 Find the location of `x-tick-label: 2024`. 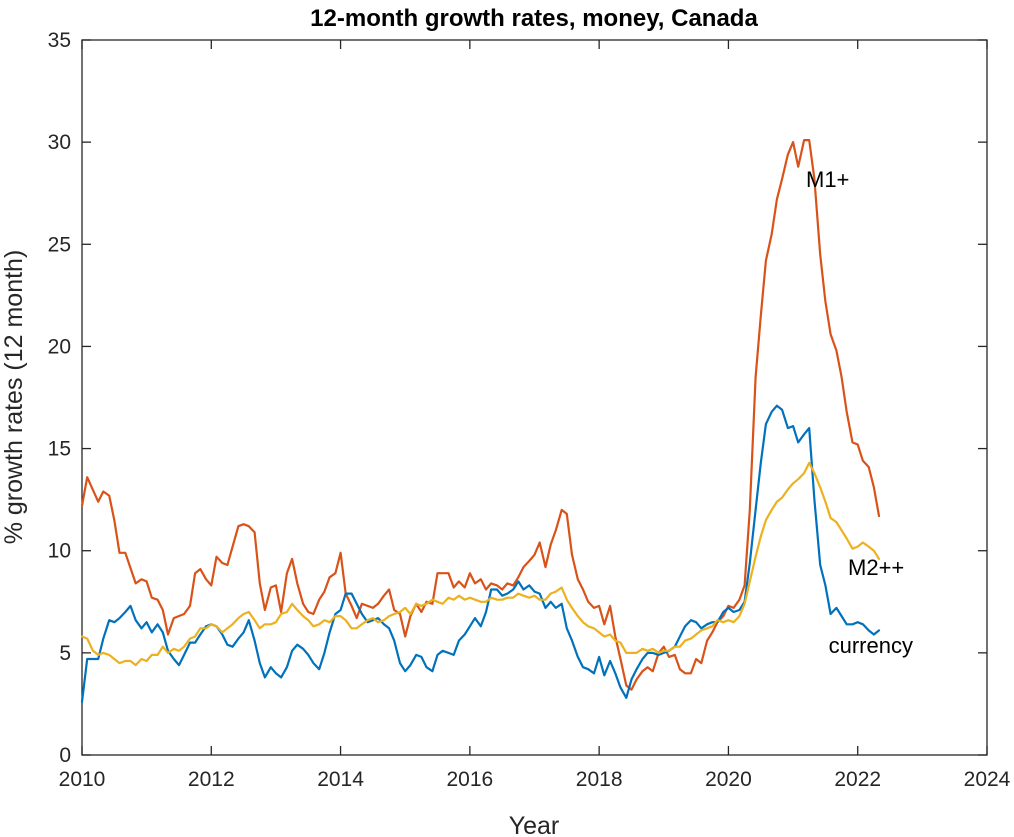

x-tick-label: 2024 is located at coordinates (987, 779).